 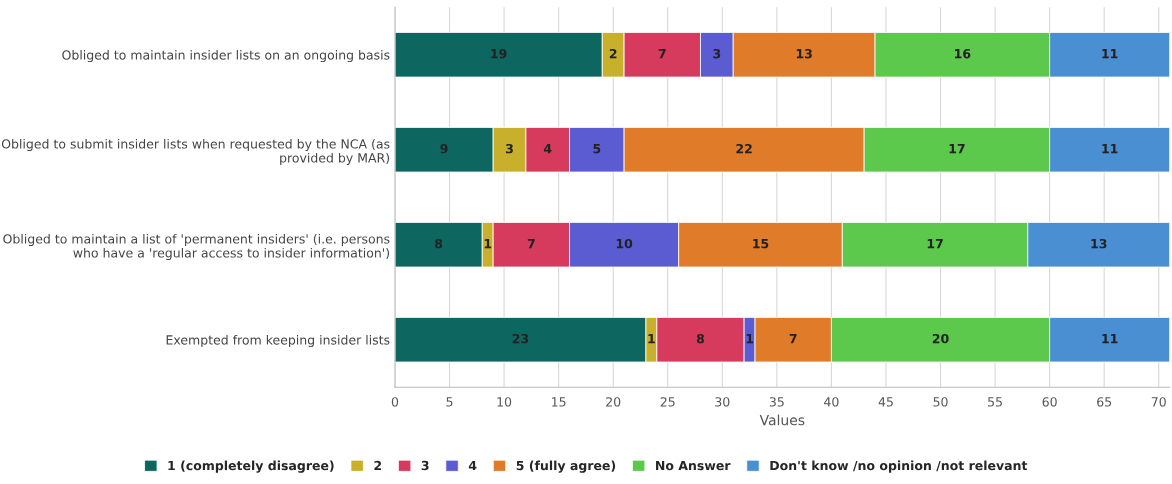 I want to click on x-tick-label: 60, so click(x=1049, y=402).